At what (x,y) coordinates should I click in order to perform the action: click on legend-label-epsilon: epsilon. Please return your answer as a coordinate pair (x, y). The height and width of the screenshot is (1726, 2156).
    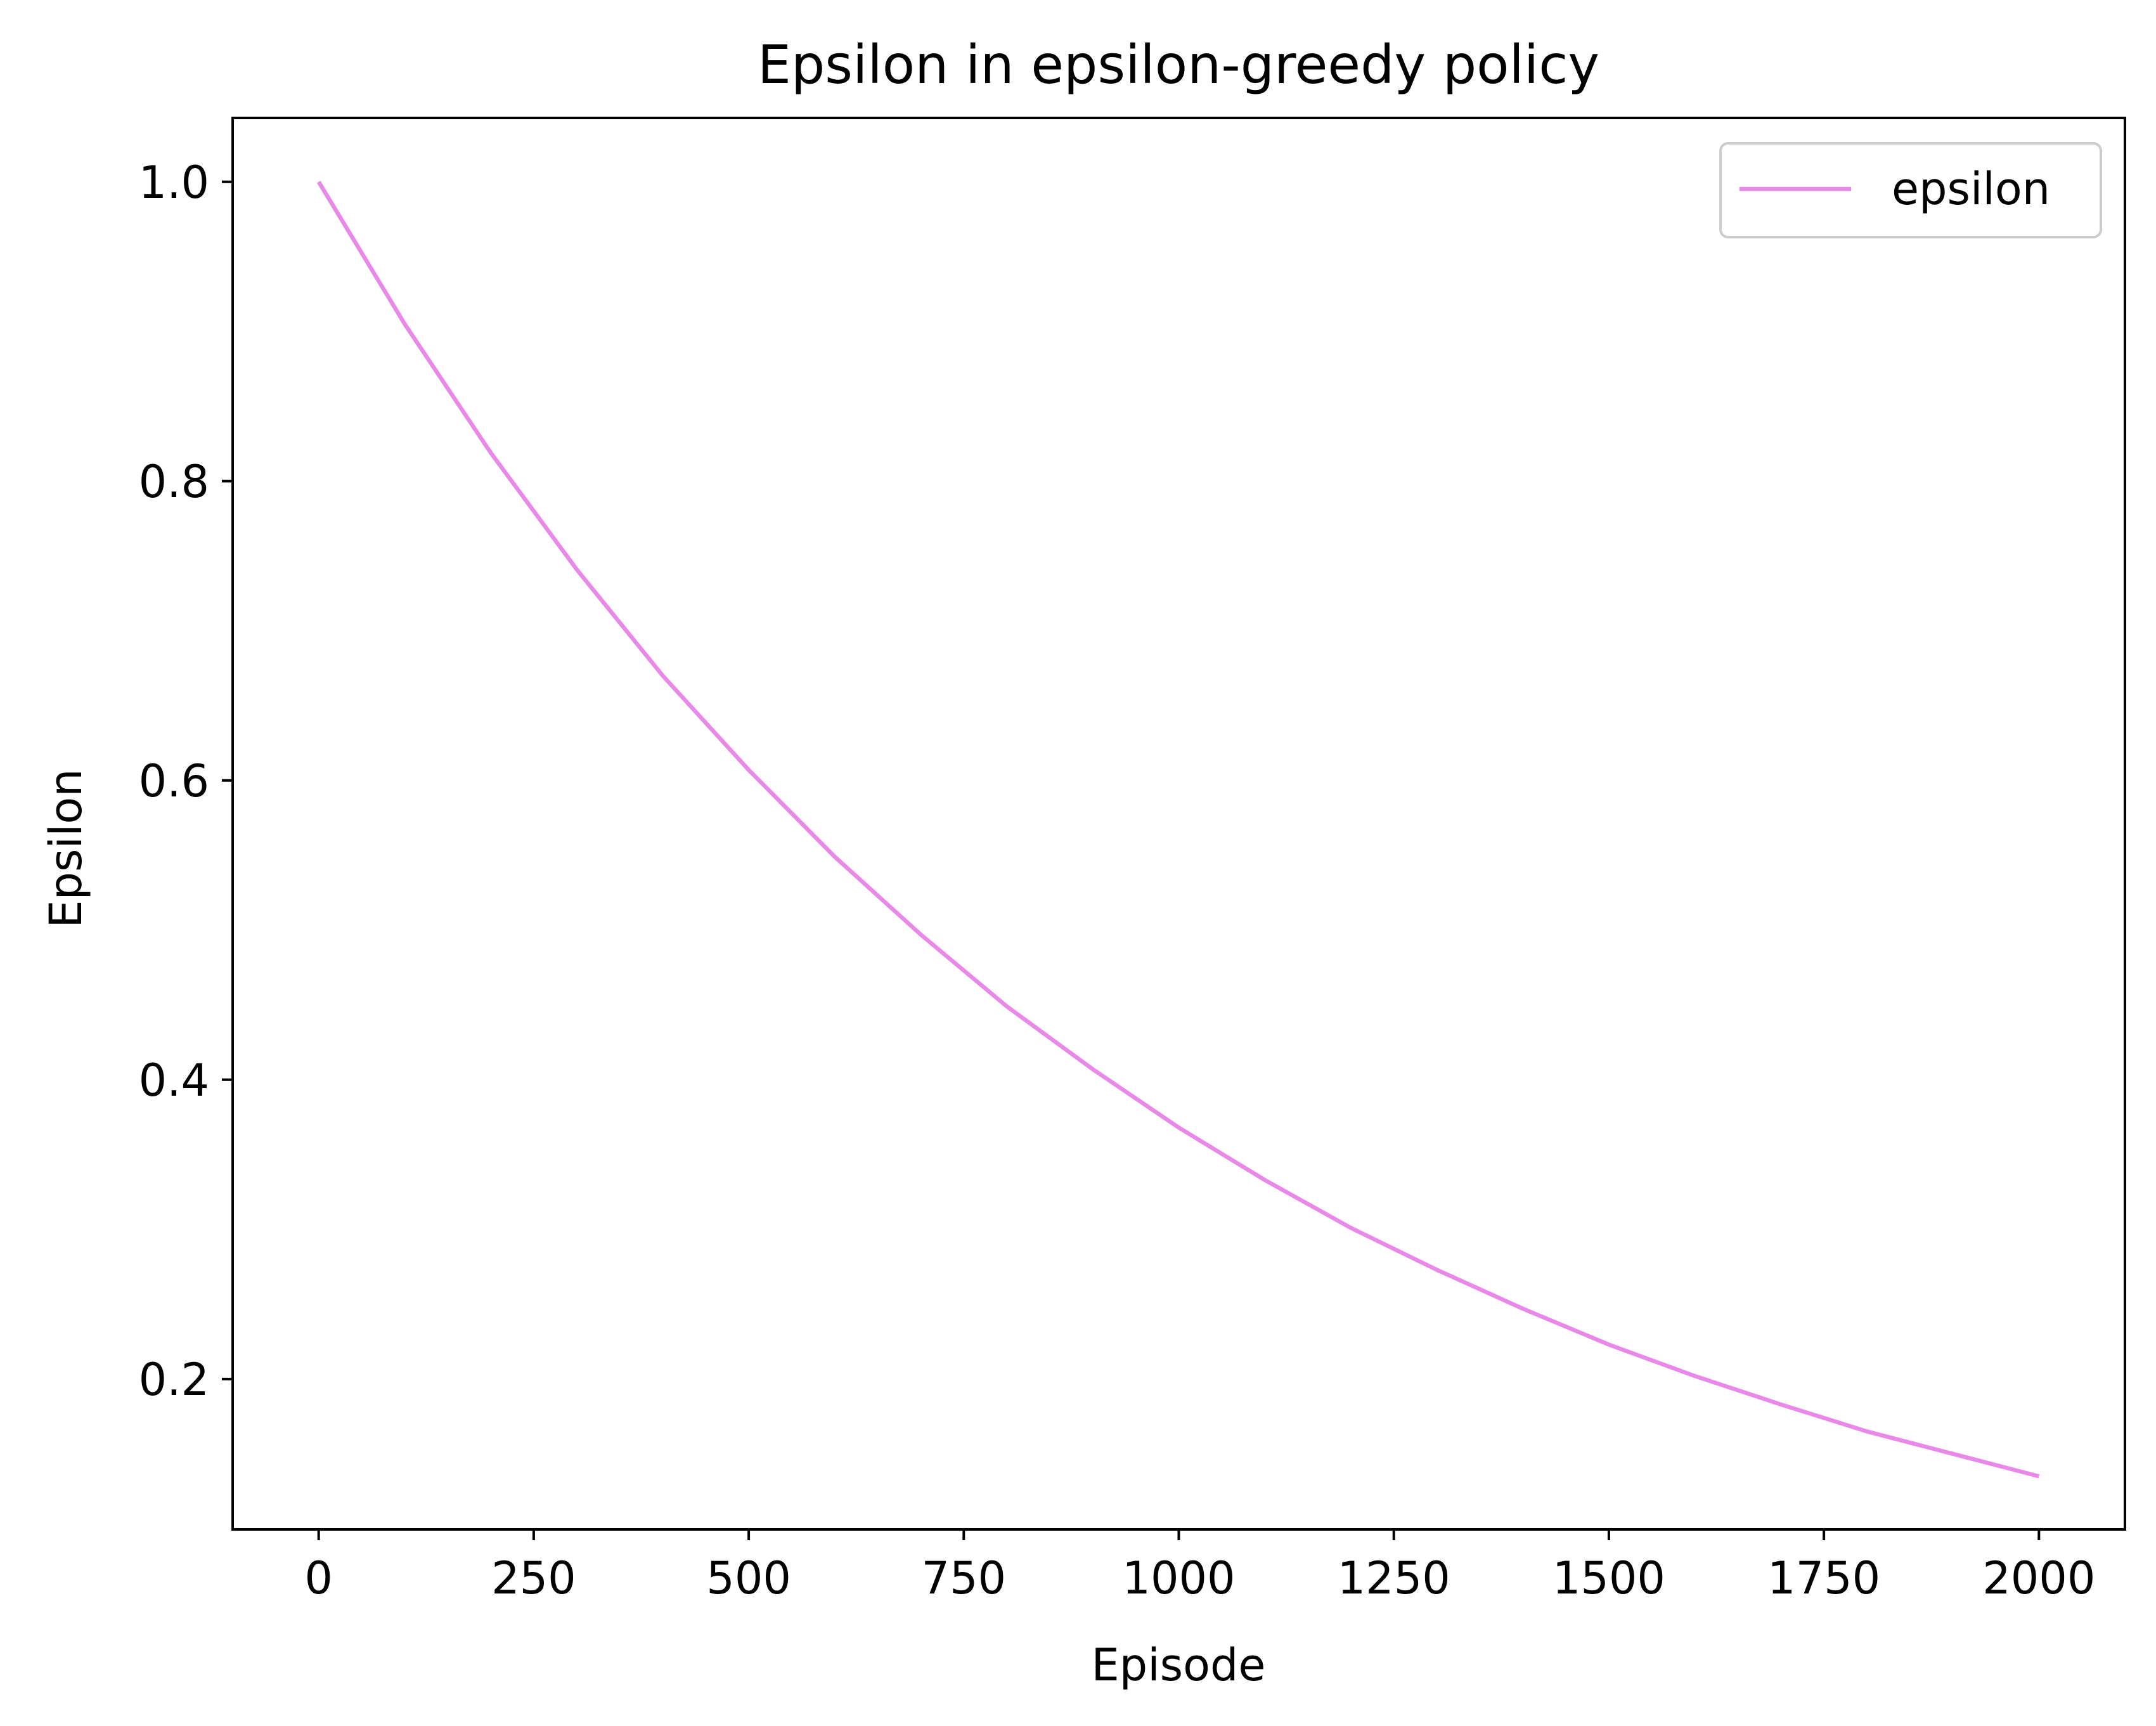
    Looking at the image, I should click on (1971, 189).